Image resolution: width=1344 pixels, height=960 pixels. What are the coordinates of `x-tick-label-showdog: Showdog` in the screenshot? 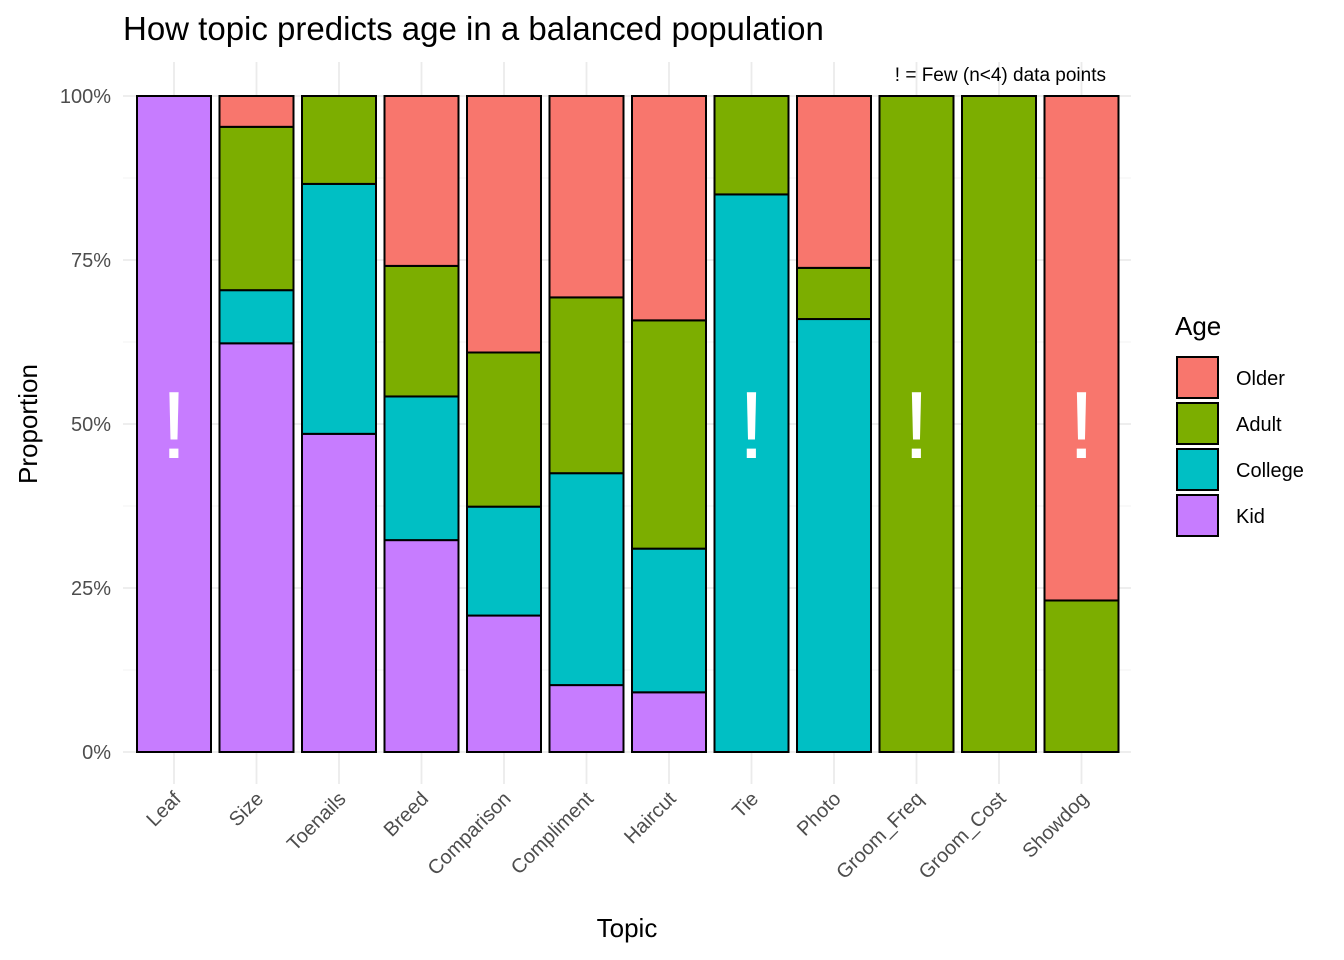 It's located at (1056, 825).